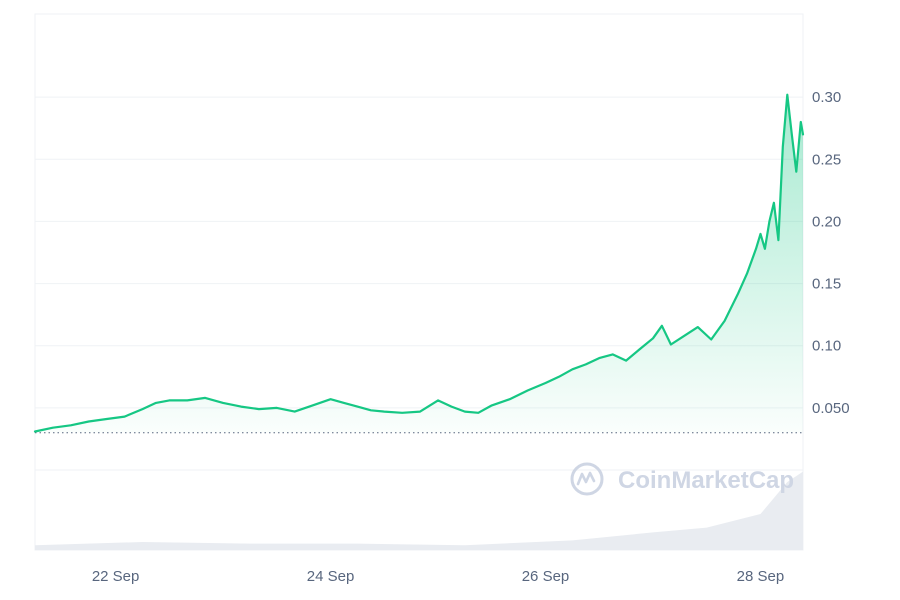 Image resolution: width=900 pixels, height=600 pixels. I want to click on watermark: CoinMarketCap, so click(682, 479).